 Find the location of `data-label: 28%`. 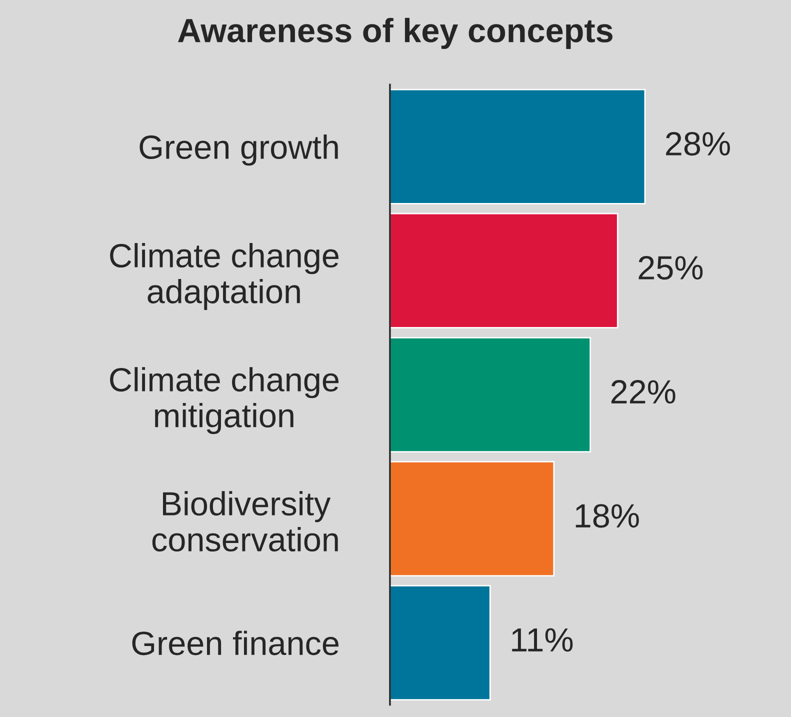

data-label: 28% is located at coordinates (698, 144).